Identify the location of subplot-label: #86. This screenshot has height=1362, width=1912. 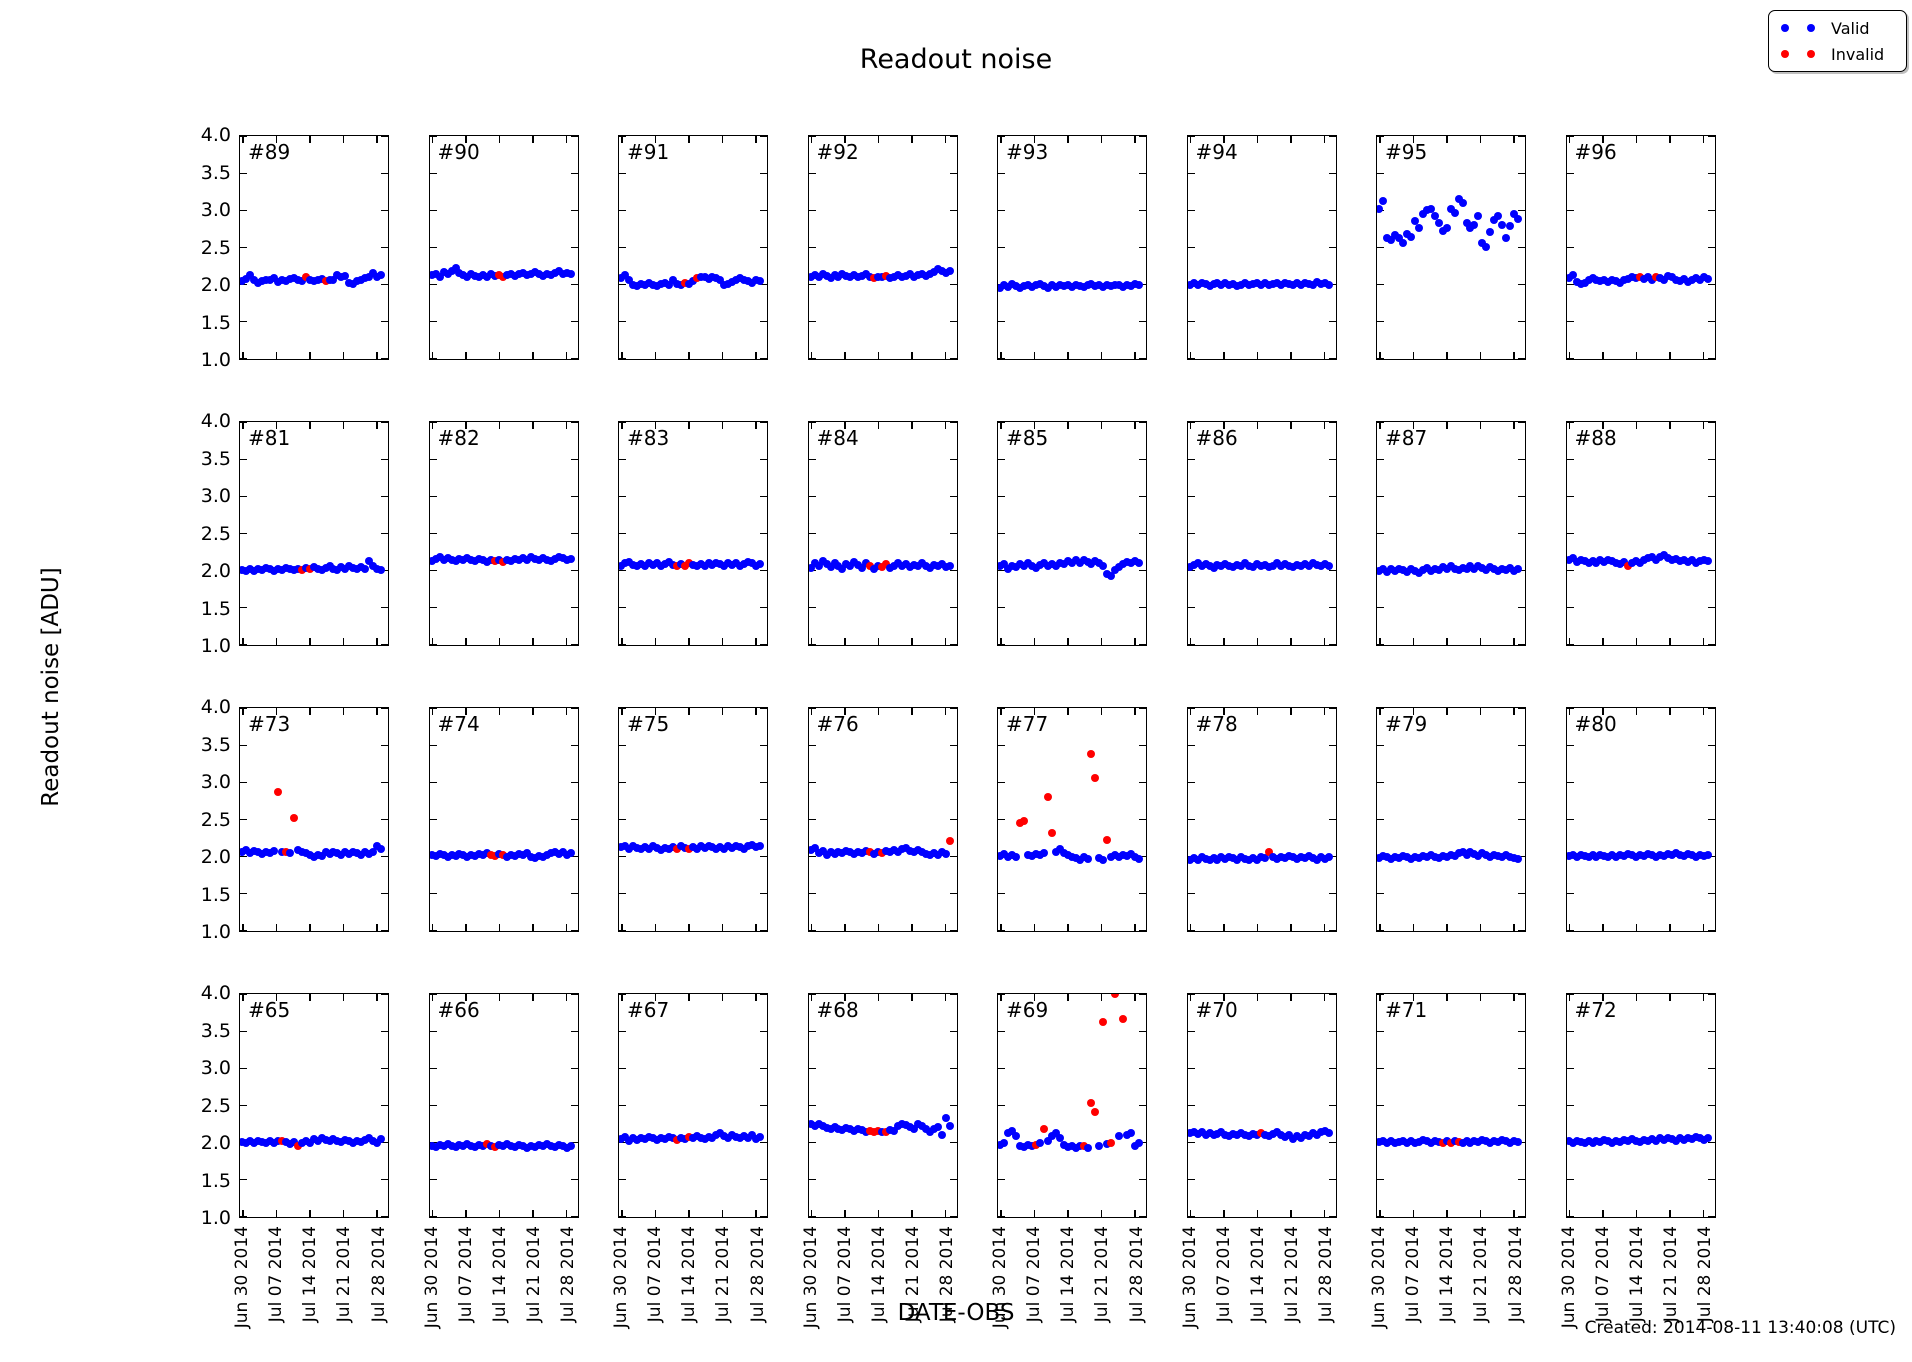
(1216, 438).